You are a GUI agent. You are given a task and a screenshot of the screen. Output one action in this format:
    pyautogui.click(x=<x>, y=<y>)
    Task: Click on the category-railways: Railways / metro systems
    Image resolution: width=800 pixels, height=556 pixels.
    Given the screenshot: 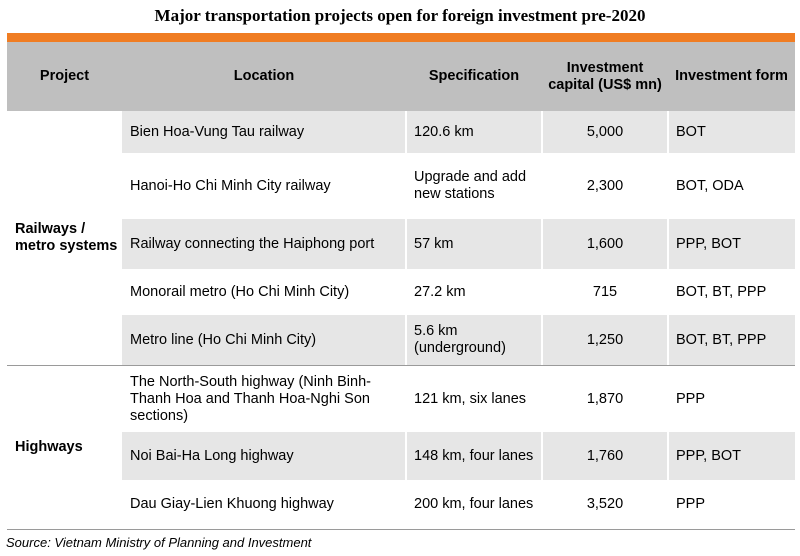 What is the action you would take?
    pyautogui.click(x=66, y=237)
    